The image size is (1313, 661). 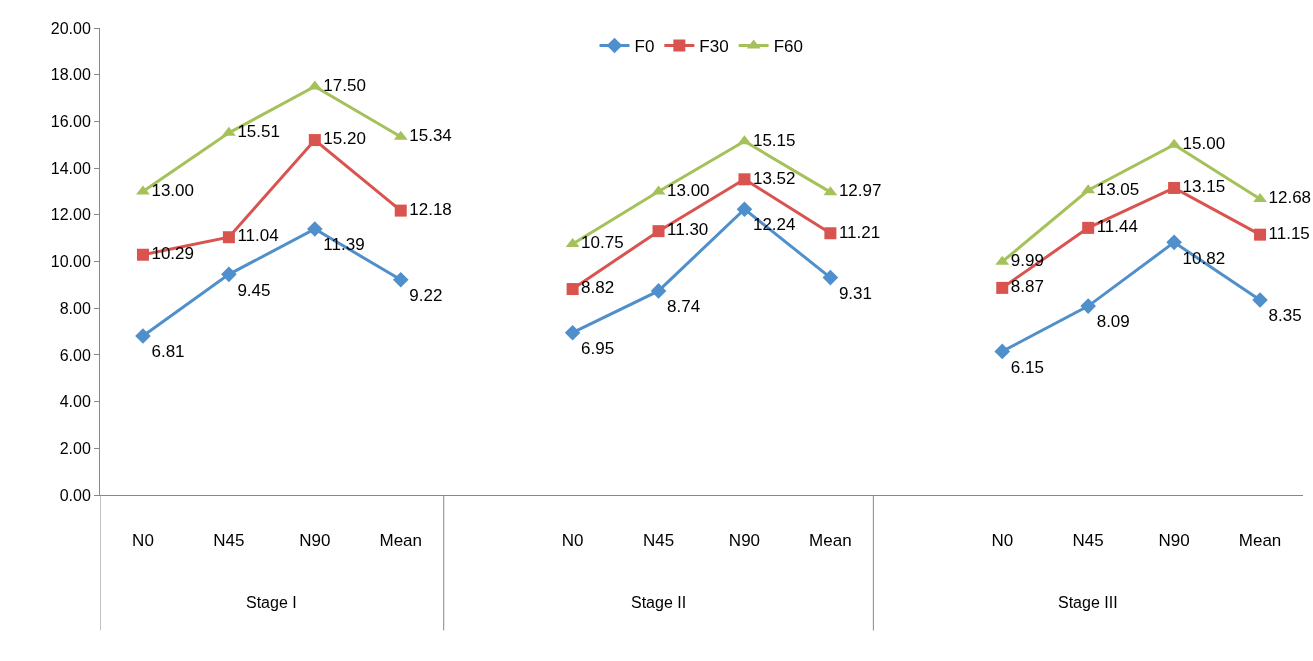 What do you see at coordinates (774, 178) in the screenshot?
I see `data-label: 13.52` at bounding box center [774, 178].